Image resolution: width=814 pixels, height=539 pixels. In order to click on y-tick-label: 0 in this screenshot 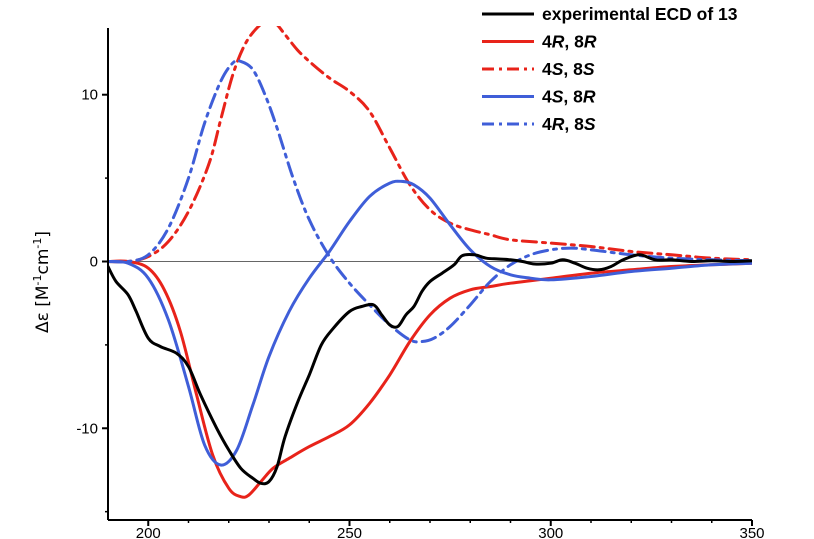, I will do `click(94, 261)`.